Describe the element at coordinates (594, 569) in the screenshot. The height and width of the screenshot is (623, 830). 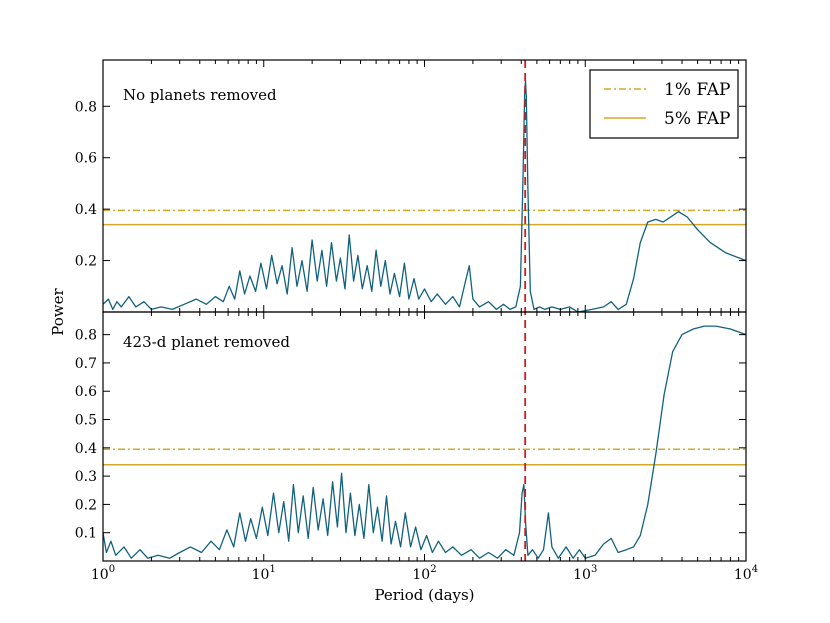
I see `xtick-label-exponent: 3` at that location.